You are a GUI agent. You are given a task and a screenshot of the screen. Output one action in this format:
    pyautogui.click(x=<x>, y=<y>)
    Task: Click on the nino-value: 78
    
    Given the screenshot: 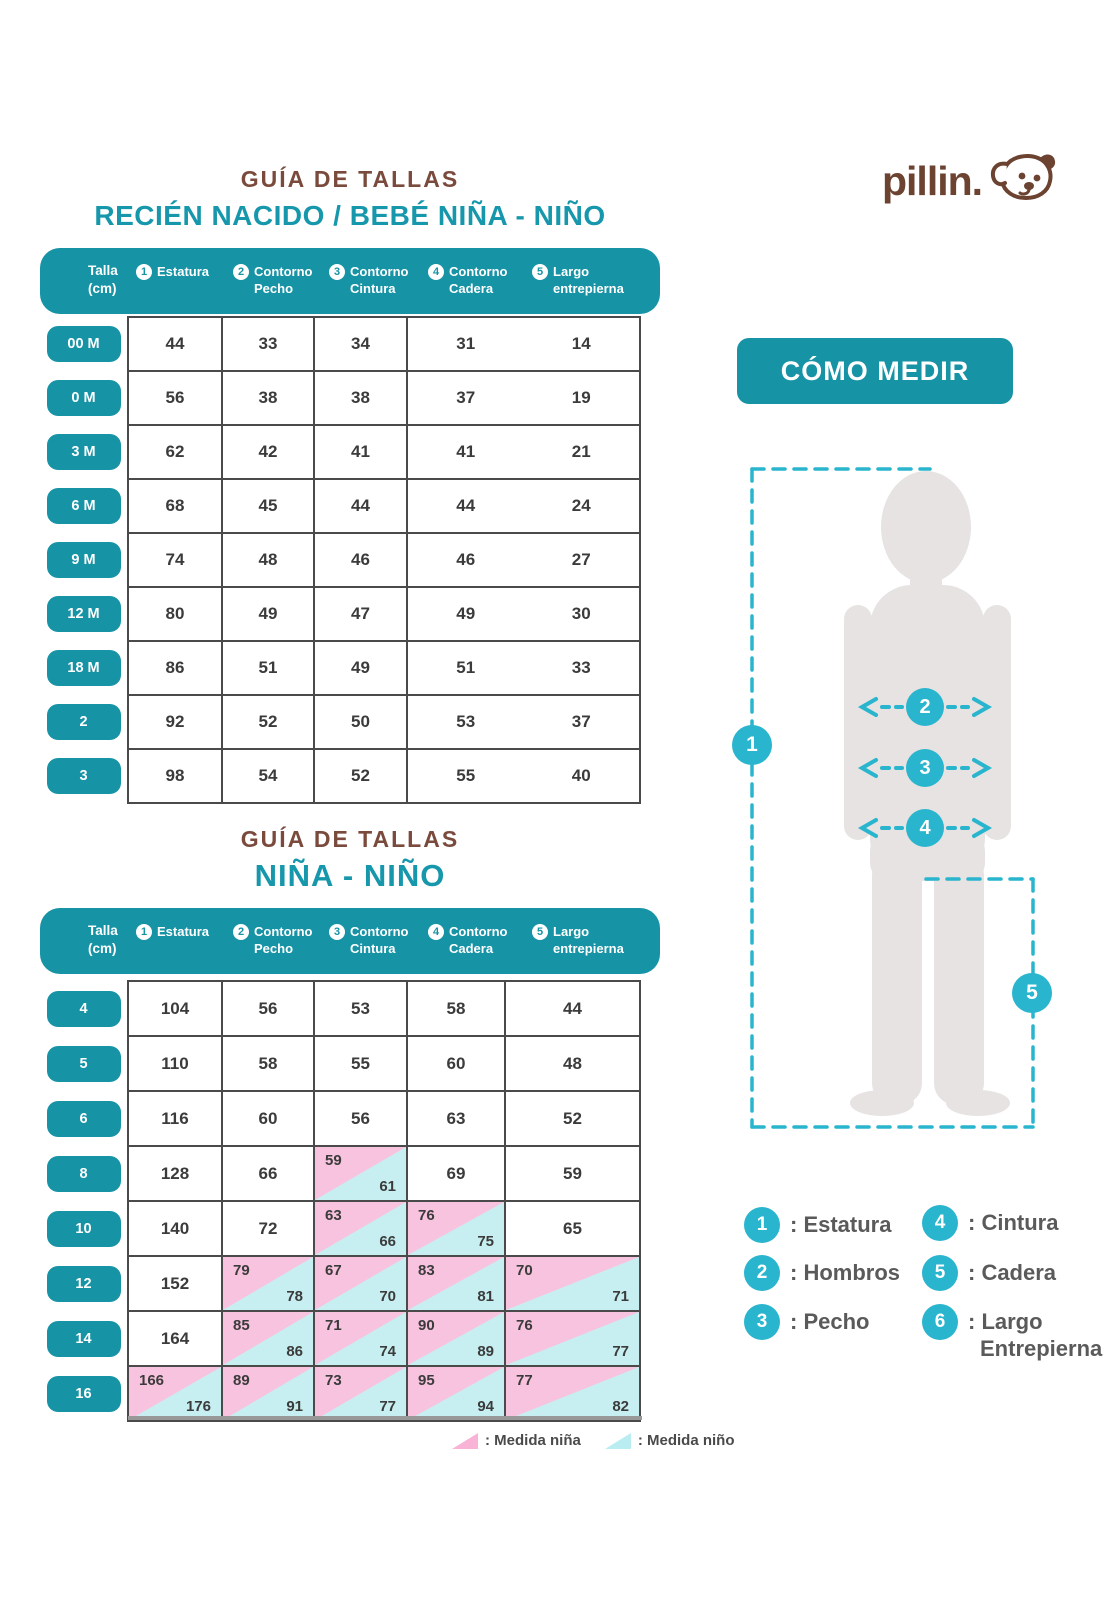 What is the action you would take?
    pyautogui.click(x=294, y=1296)
    